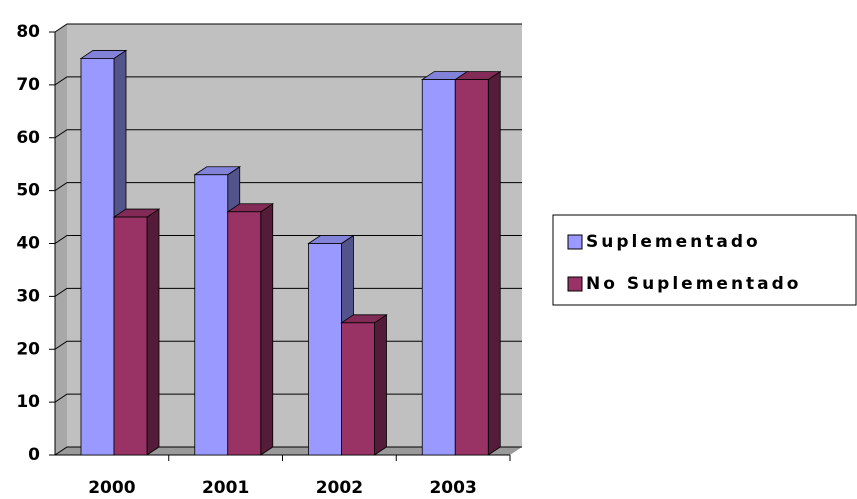  I want to click on y-tick-label: 30, so click(28, 296).